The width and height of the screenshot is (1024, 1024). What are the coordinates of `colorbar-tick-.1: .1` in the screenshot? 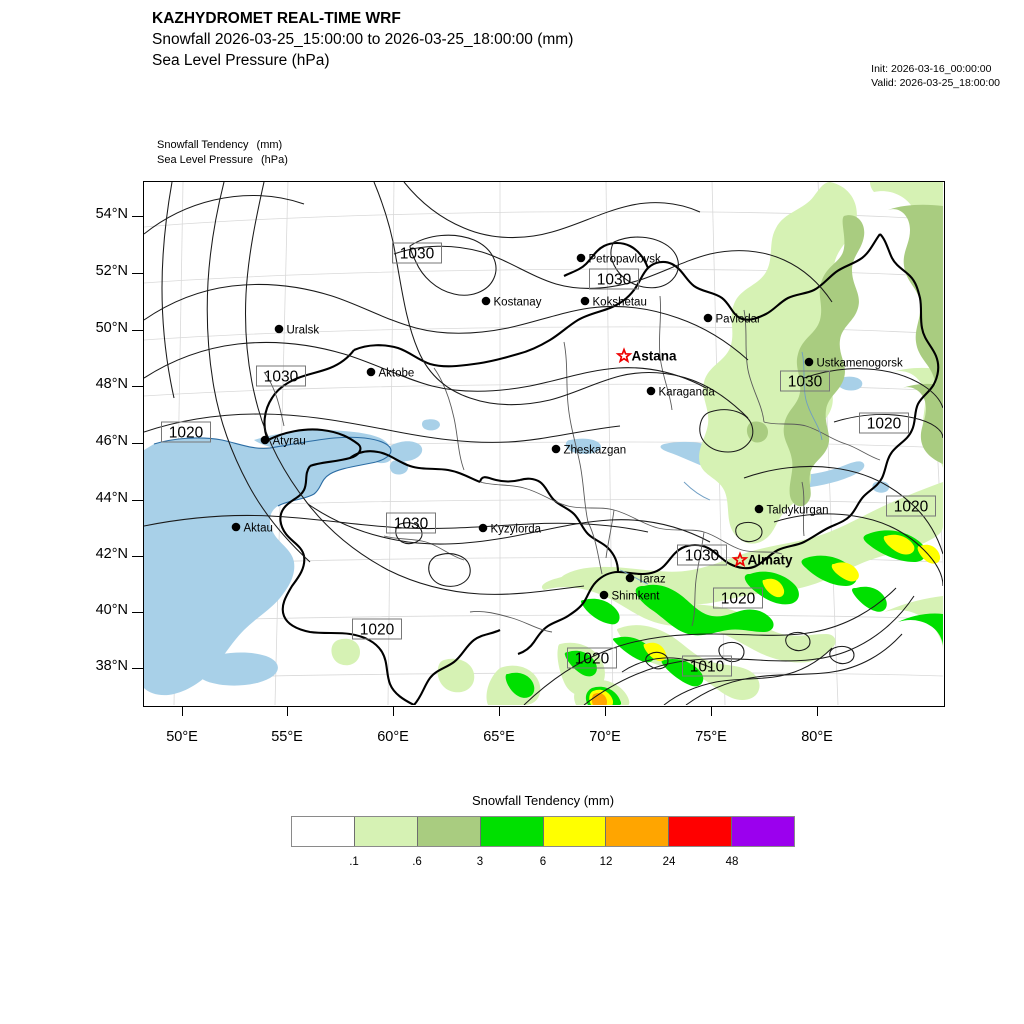 It's located at (354, 862).